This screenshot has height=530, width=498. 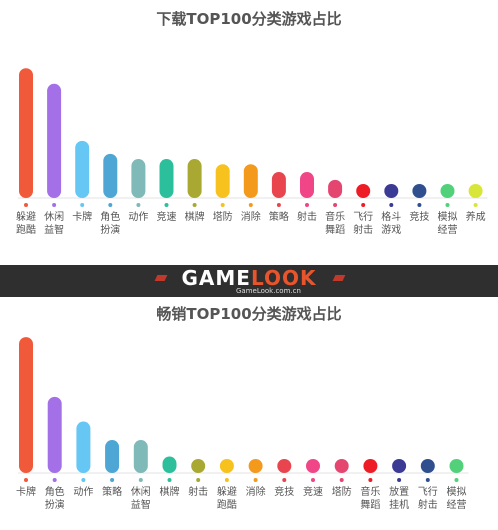 What do you see at coordinates (249, 278) in the screenshot?
I see `gamelook-logo: GAMELOOK` at bounding box center [249, 278].